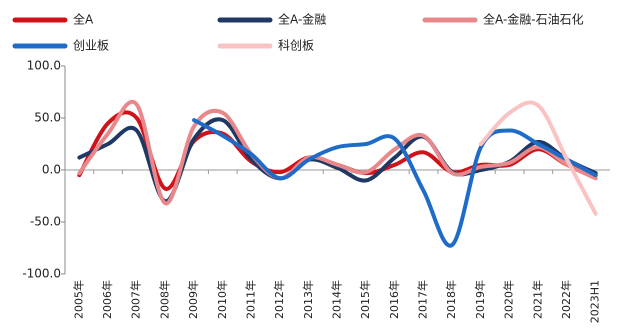 The width and height of the screenshot is (630, 332). What do you see at coordinates (337, 299) in the screenshot?
I see `x-tick-label: 2014年` at bounding box center [337, 299].